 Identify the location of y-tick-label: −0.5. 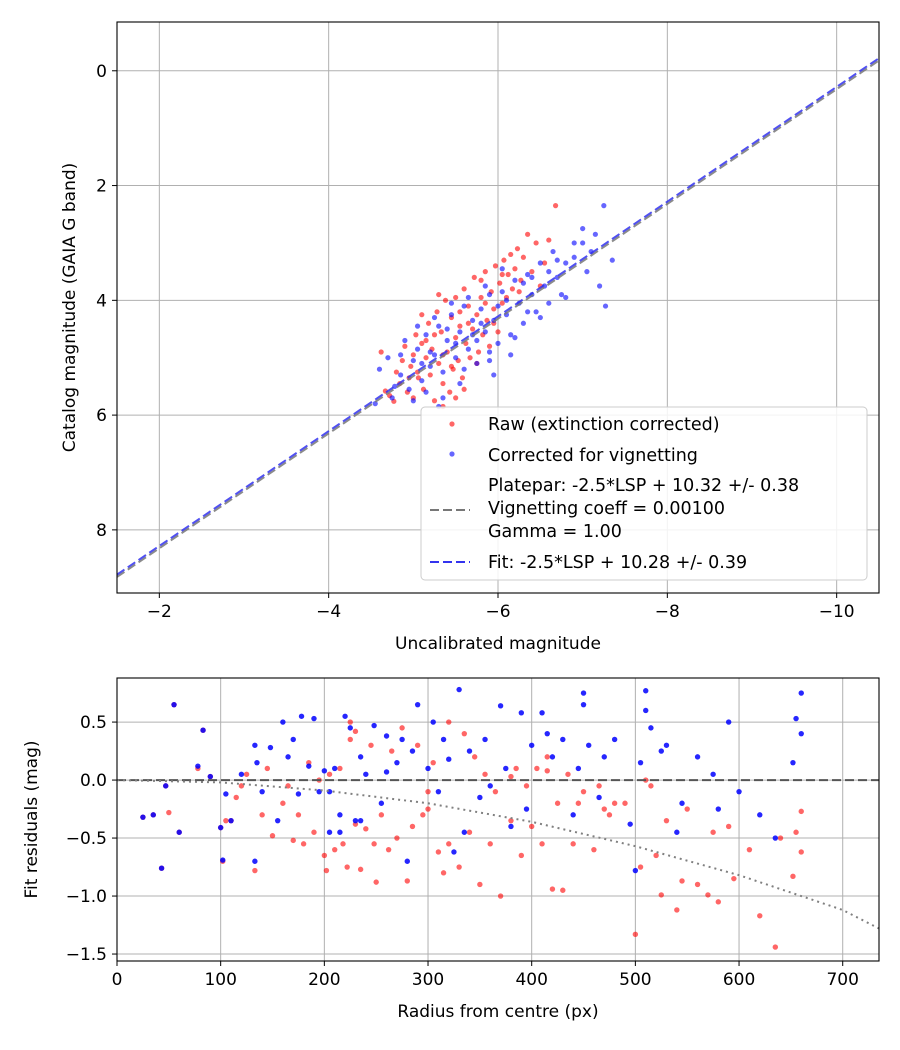
(86, 839).